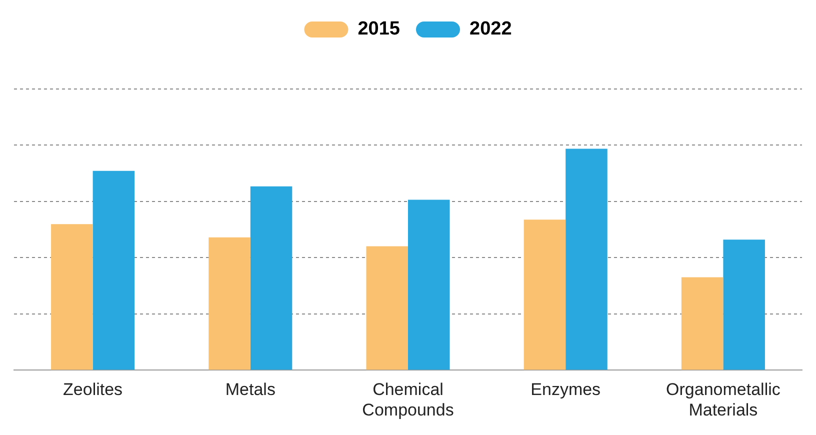  What do you see at coordinates (408, 400) in the screenshot?
I see `x-tick-label: Chemical Compounds` at bounding box center [408, 400].